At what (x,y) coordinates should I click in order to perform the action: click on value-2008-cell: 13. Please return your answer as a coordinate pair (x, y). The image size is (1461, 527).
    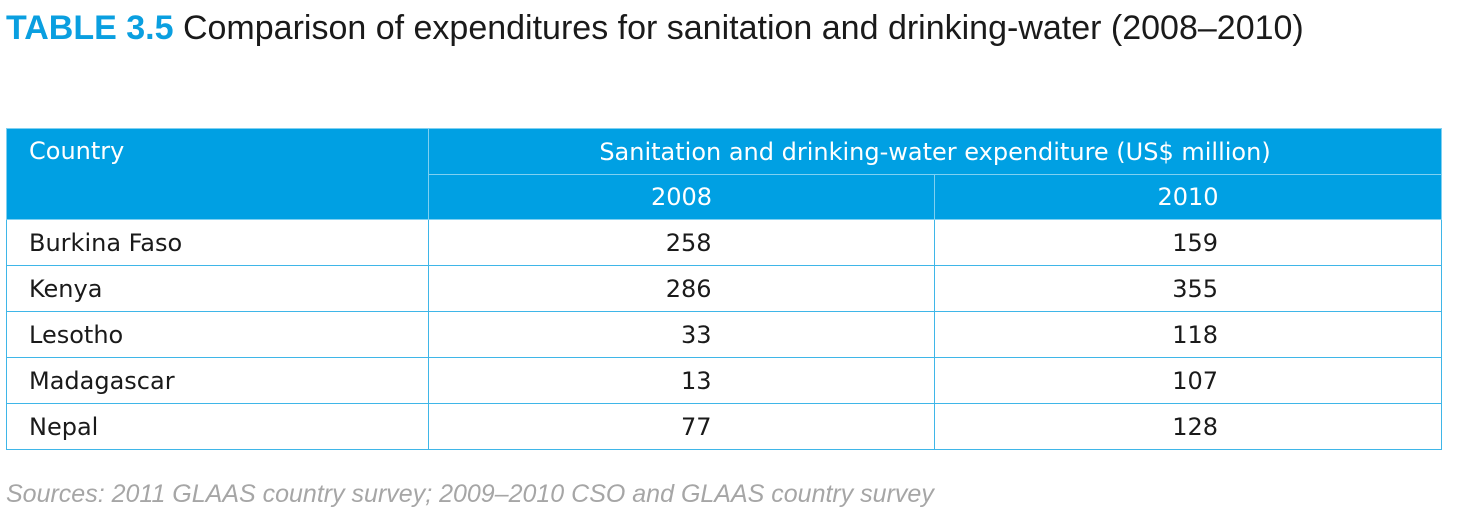
    Looking at the image, I should click on (681, 380).